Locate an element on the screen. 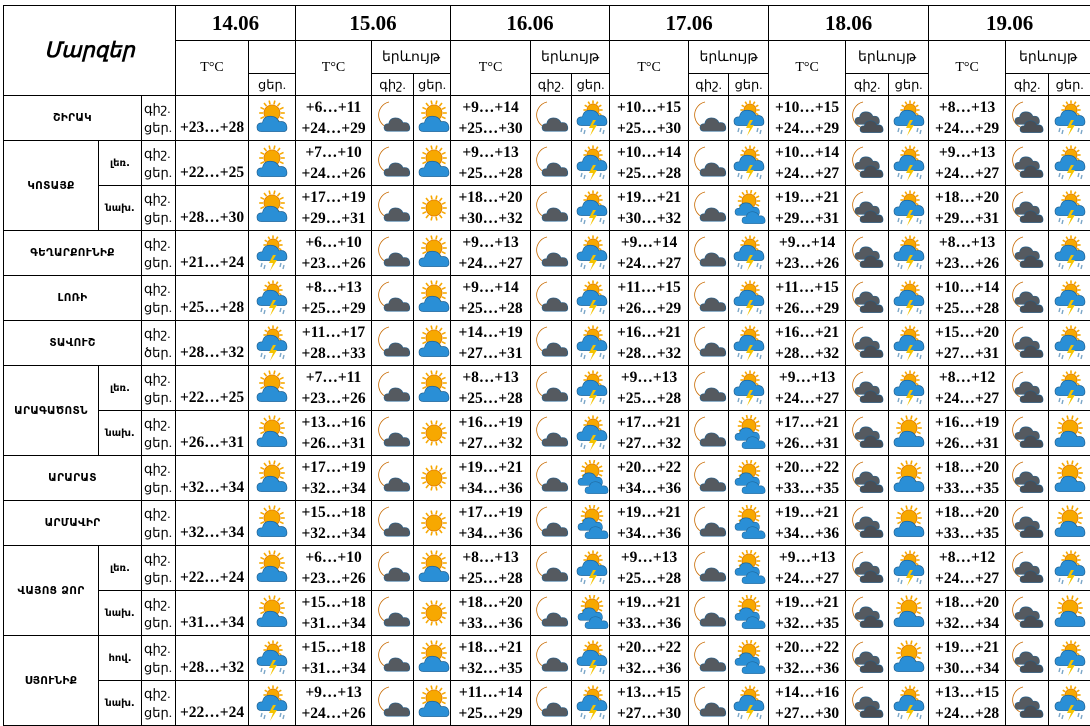  day-temp: +24…+26 is located at coordinates (333, 173).